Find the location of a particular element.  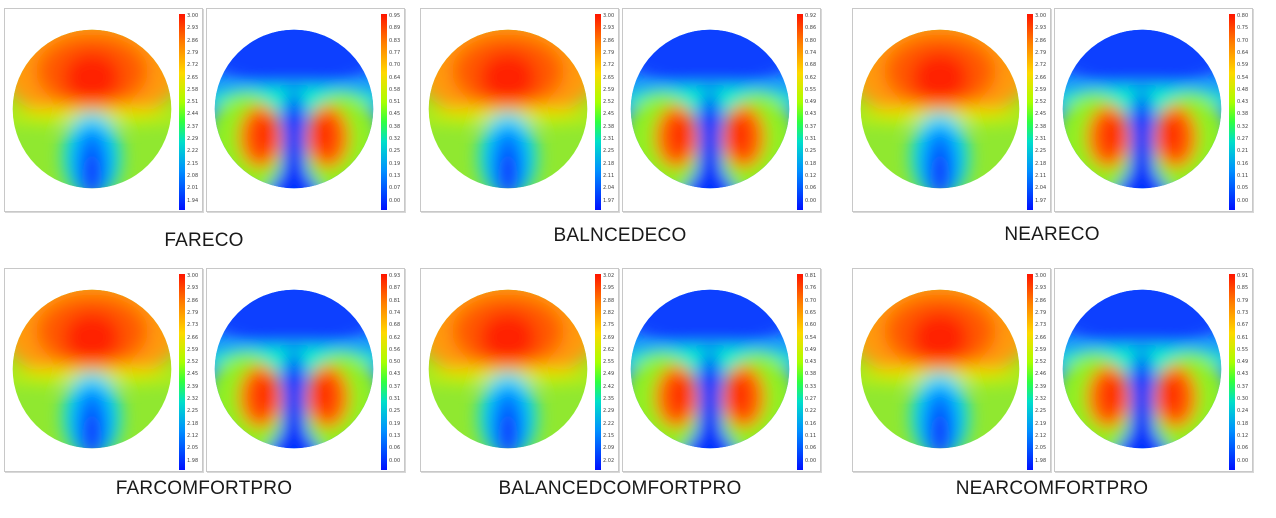

scale-tick-label: 2.22 is located at coordinates (193, 151).